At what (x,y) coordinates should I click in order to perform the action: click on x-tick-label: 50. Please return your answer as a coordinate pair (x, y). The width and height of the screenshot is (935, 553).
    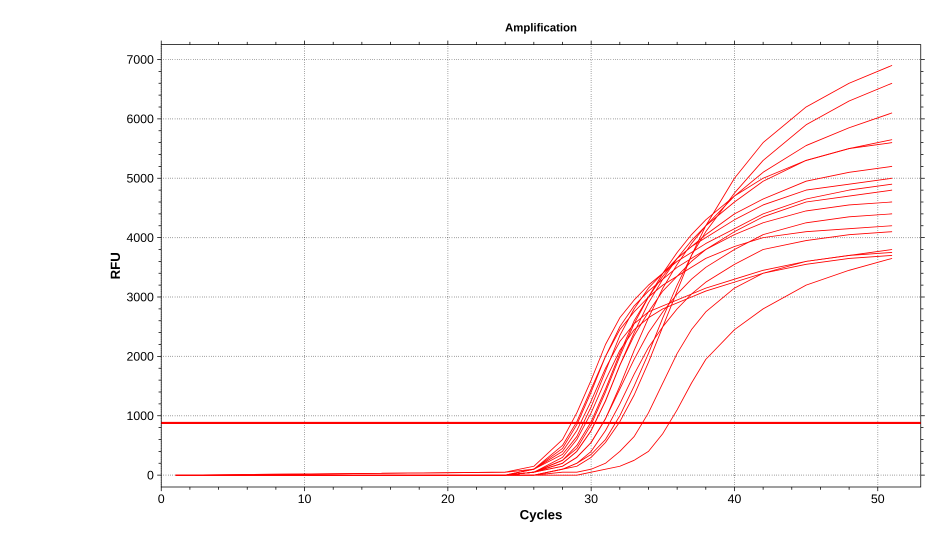
    Looking at the image, I should click on (877, 499).